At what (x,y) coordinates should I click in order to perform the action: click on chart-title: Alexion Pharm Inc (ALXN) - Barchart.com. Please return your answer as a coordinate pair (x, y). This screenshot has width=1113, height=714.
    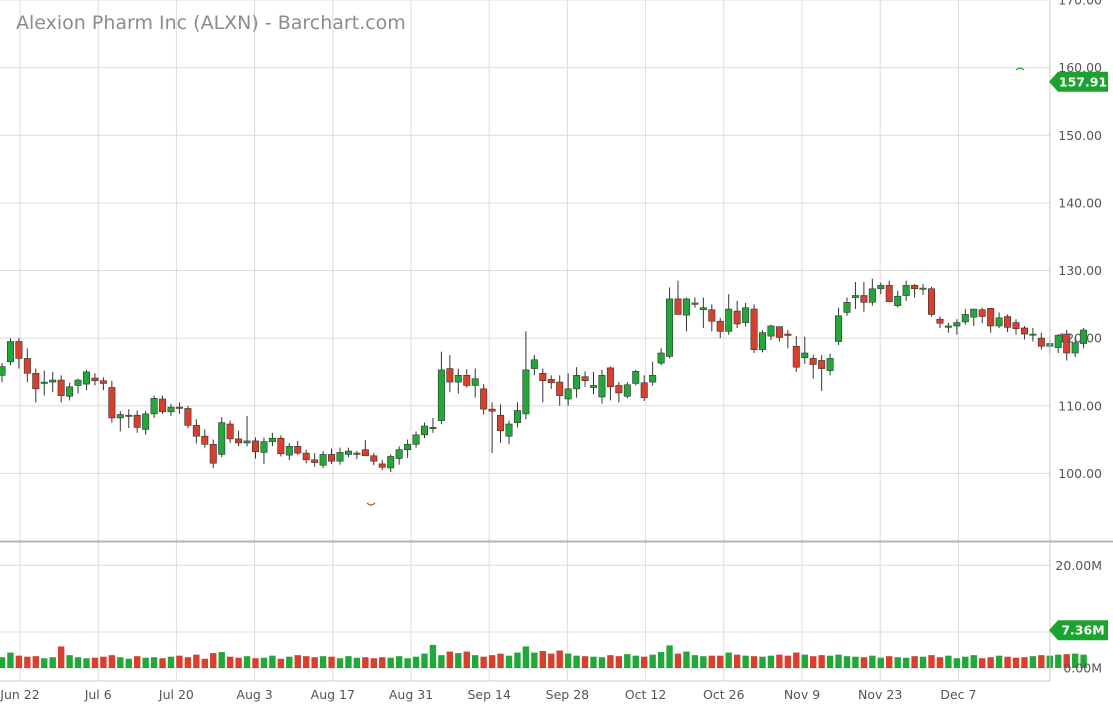
    Looking at the image, I should click on (211, 23).